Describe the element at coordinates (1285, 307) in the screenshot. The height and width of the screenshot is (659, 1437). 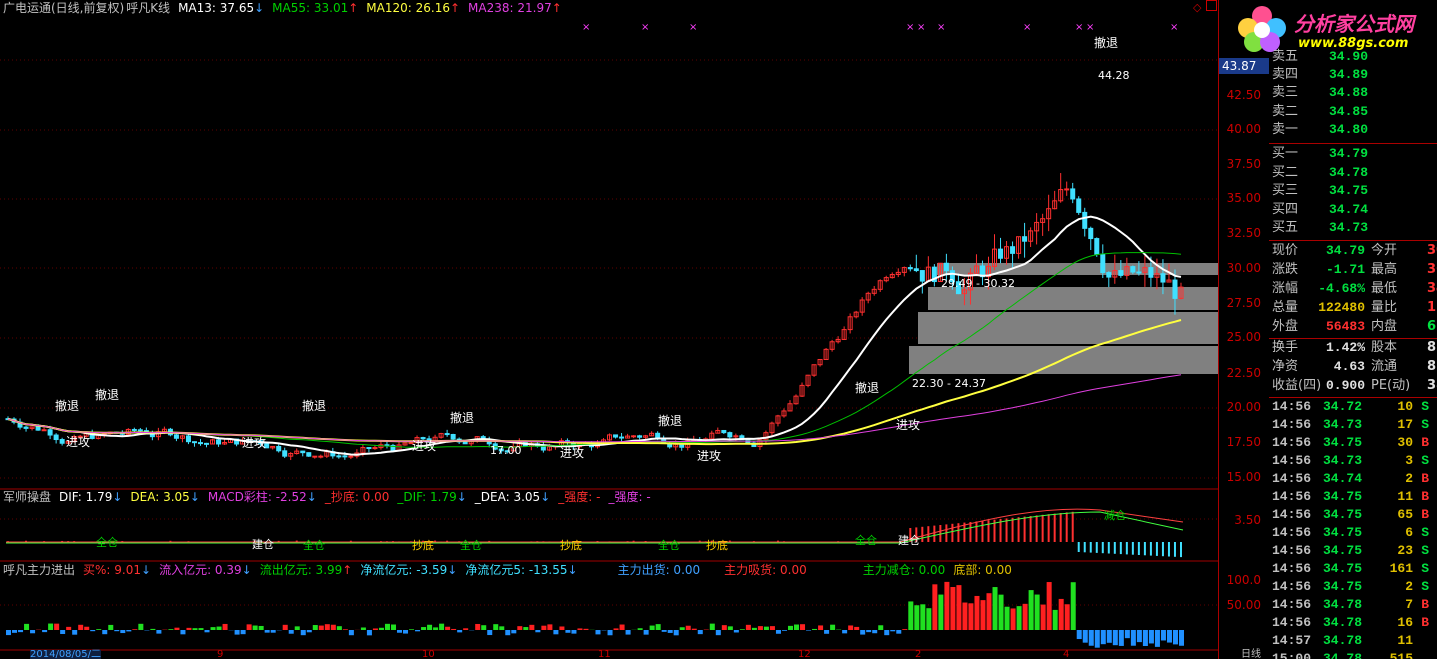
I see `quote-label: 总量` at that location.